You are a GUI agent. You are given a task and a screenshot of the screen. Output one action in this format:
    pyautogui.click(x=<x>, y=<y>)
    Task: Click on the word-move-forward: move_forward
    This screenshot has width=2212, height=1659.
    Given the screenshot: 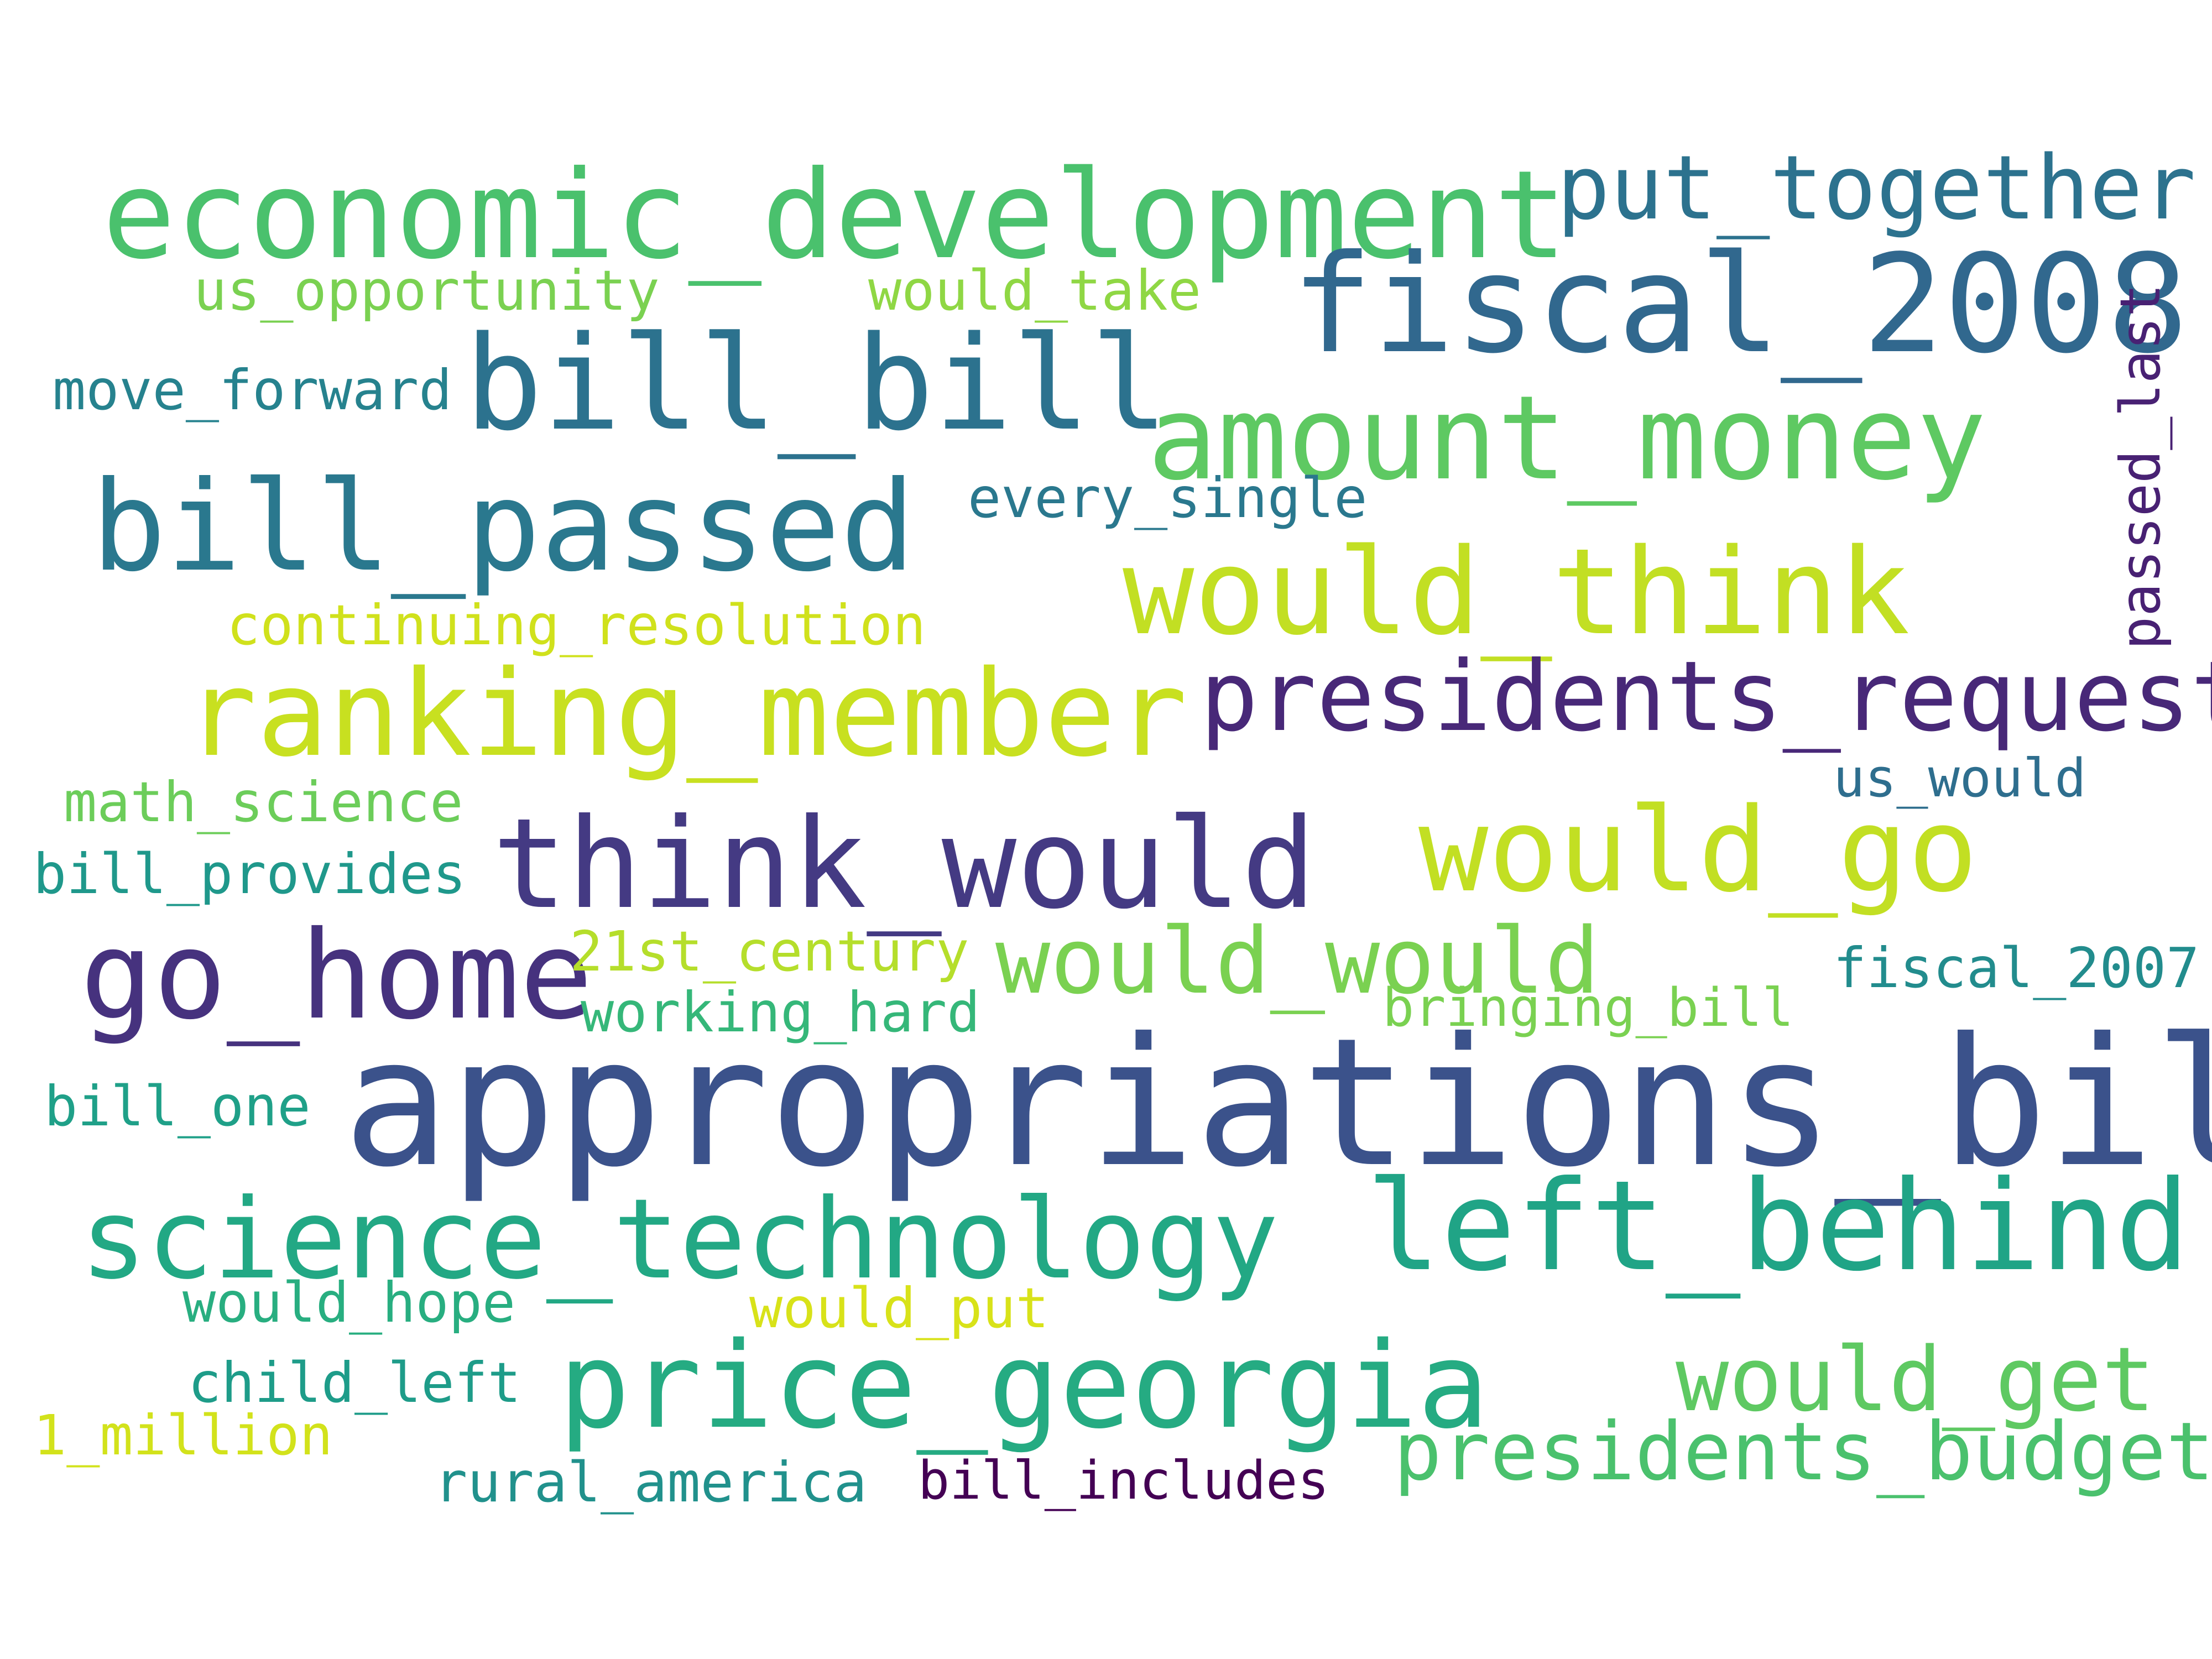 What is the action you would take?
    pyautogui.click(x=253, y=390)
    